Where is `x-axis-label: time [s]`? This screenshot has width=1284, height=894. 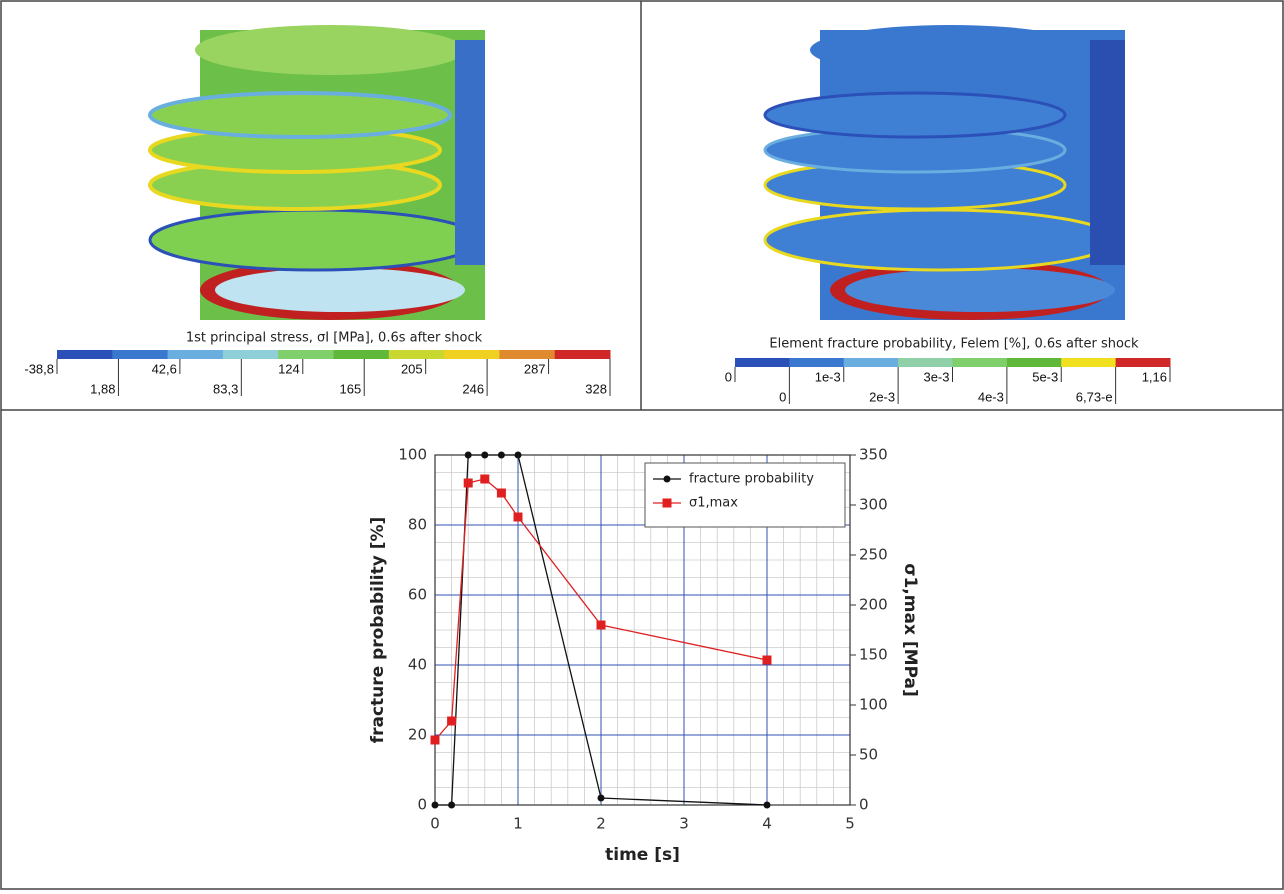
x-axis-label: time [s] is located at coordinates (642, 855).